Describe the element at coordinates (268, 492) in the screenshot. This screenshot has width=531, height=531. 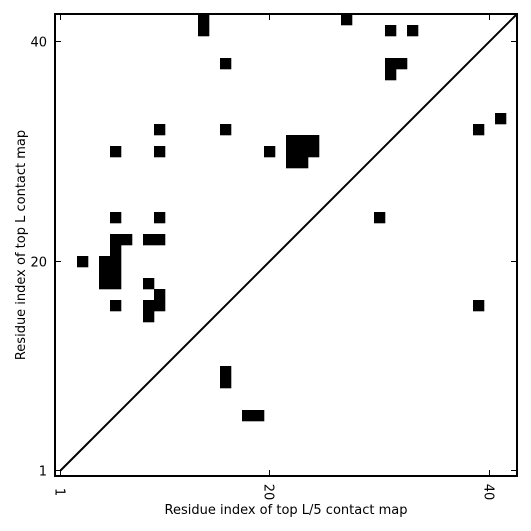
I see `x-tick-label: 20` at that location.